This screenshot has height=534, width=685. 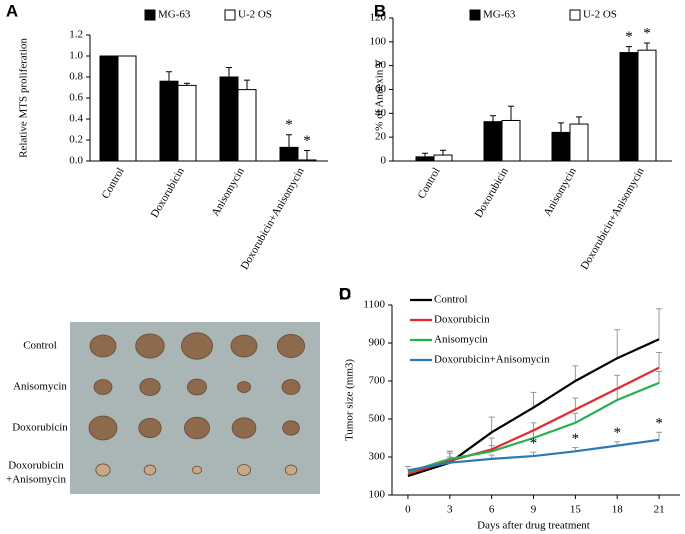 I want to click on x-tick-label: 9, so click(x=534, y=510).